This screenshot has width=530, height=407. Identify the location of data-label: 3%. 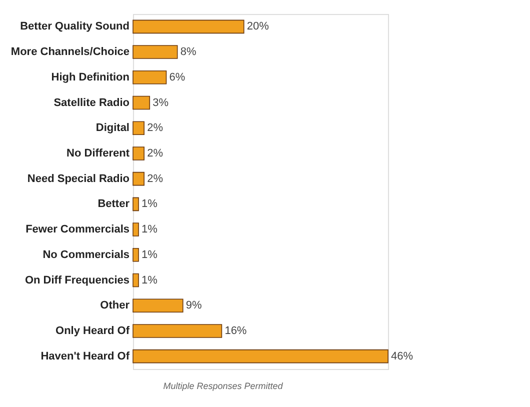
(160, 102).